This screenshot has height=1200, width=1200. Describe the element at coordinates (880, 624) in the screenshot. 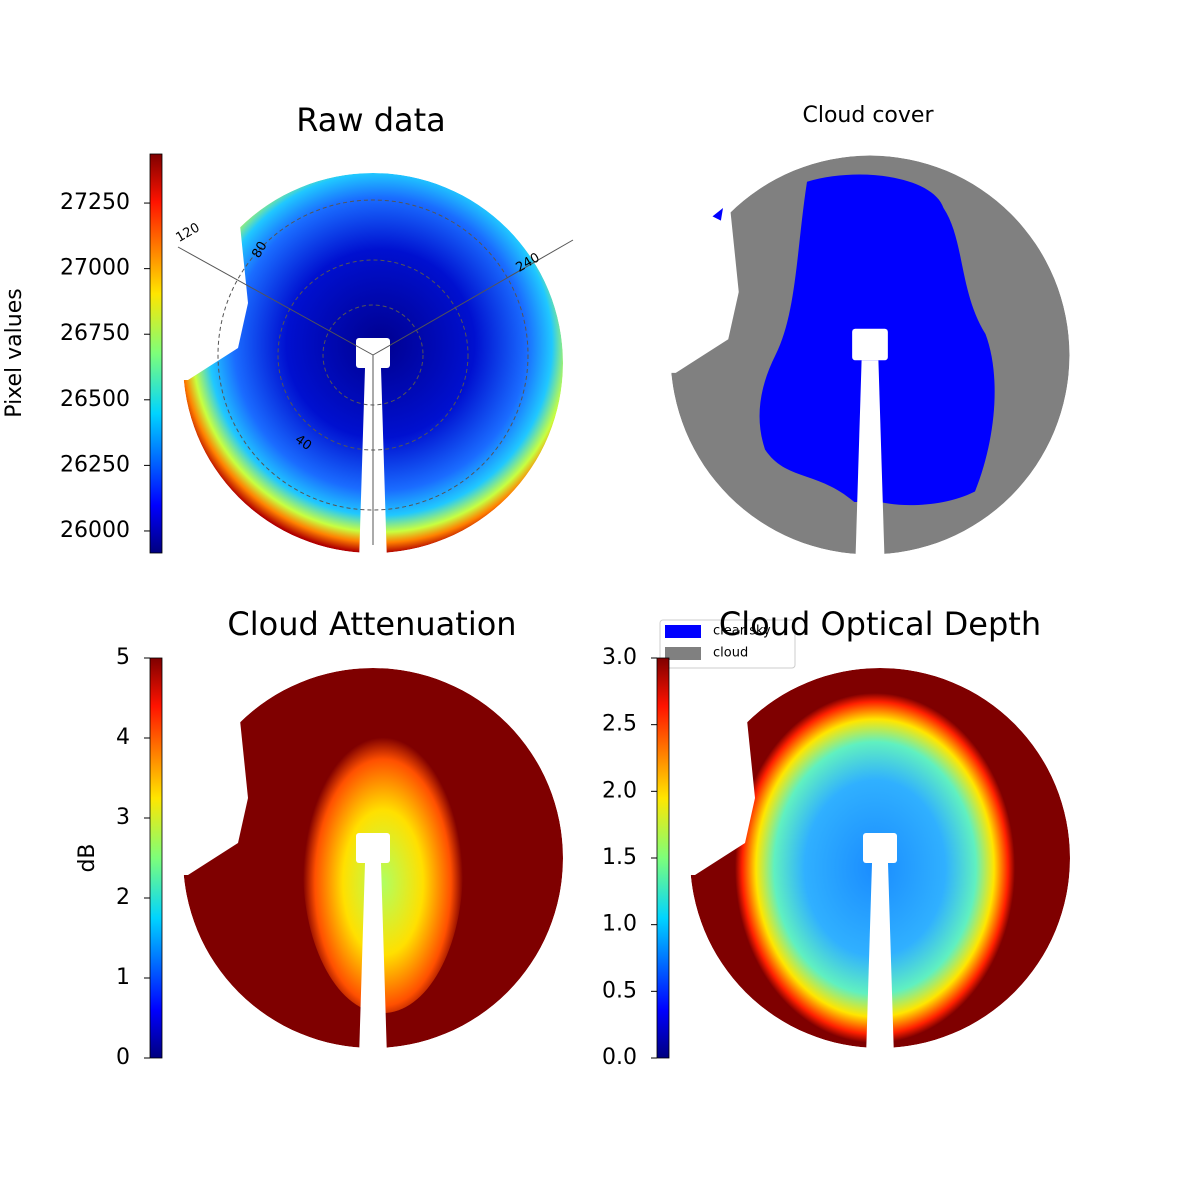

I see `panel-title: Cloud Optical Depth` at that location.